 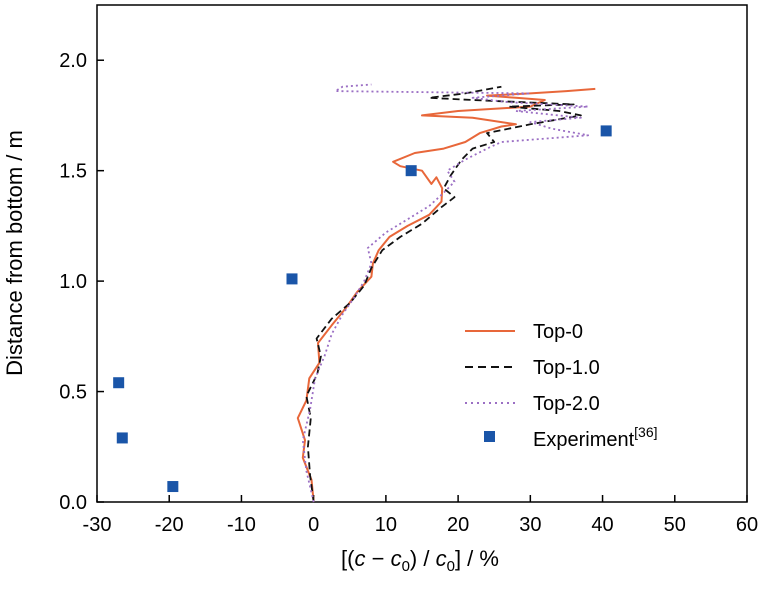 What do you see at coordinates (602, 525) in the screenshot?
I see `x-tick-label: 40` at bounding box center [602, 525].